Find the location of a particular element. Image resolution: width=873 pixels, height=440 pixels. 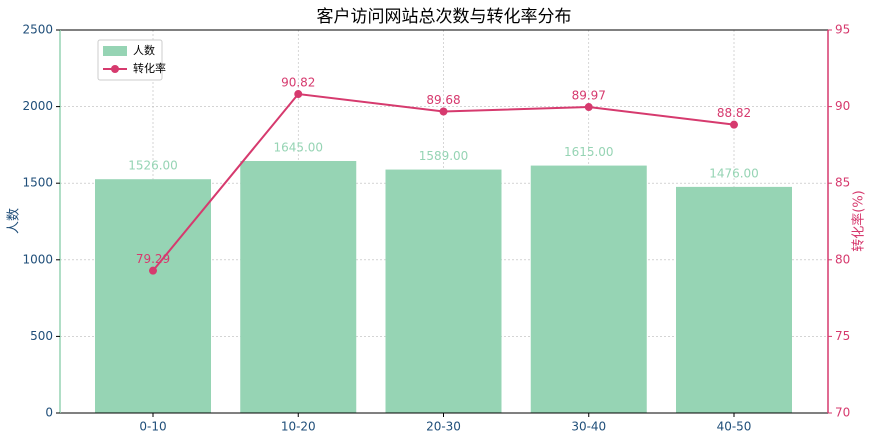

y-tick-label: 0 is located at coordinates (49, 413).